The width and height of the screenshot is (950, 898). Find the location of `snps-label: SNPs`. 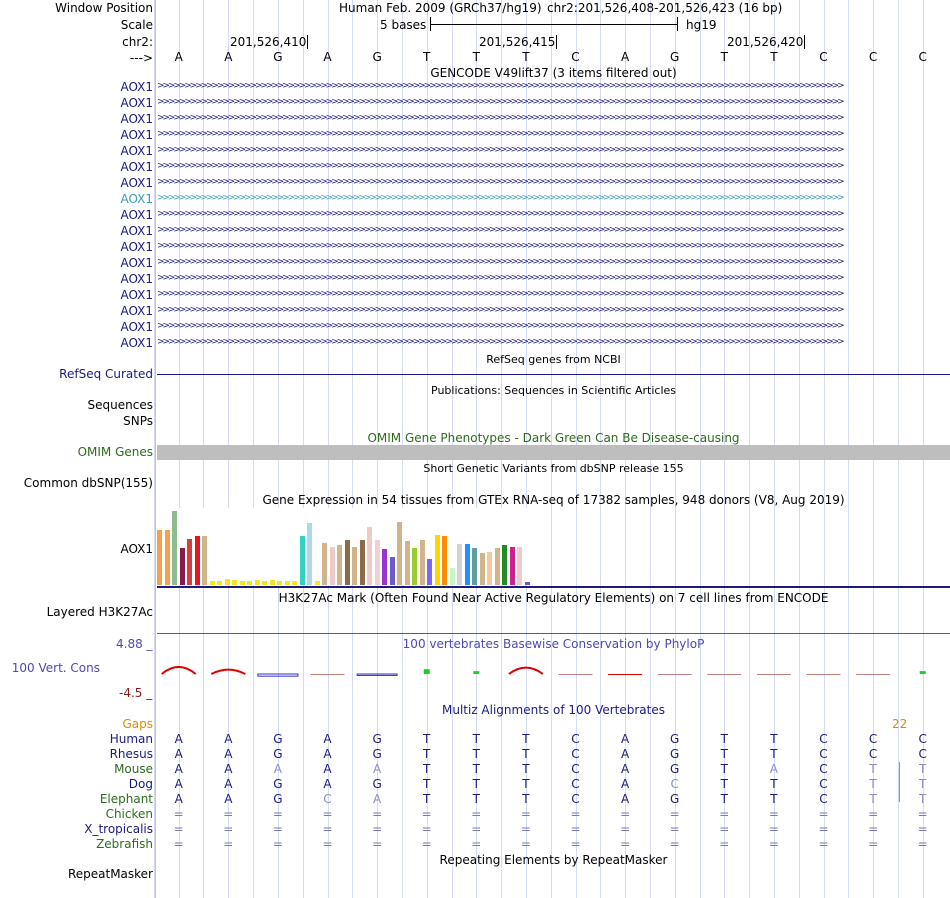

snps-label: SNPs is located at coordinates (138, 421).